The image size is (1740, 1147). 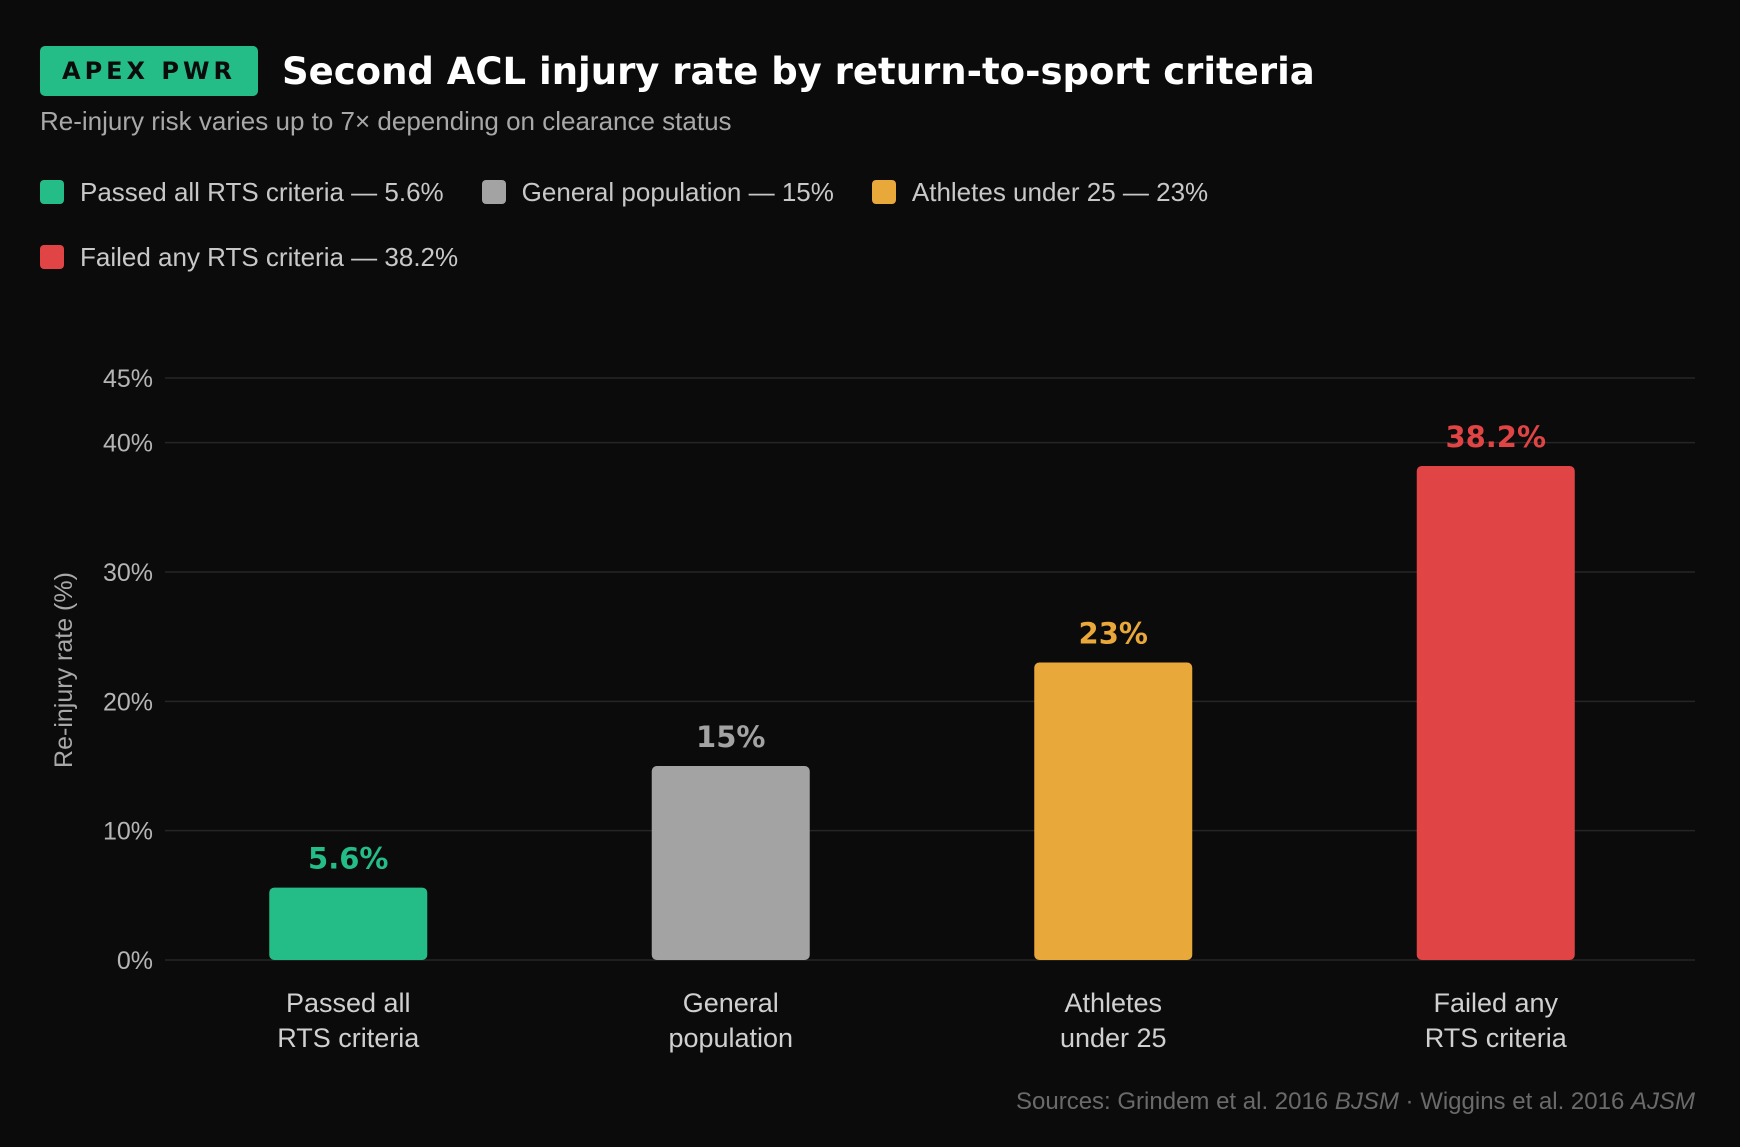 I want to click on x-category-label-line: General, so click(x=731, y=1003).